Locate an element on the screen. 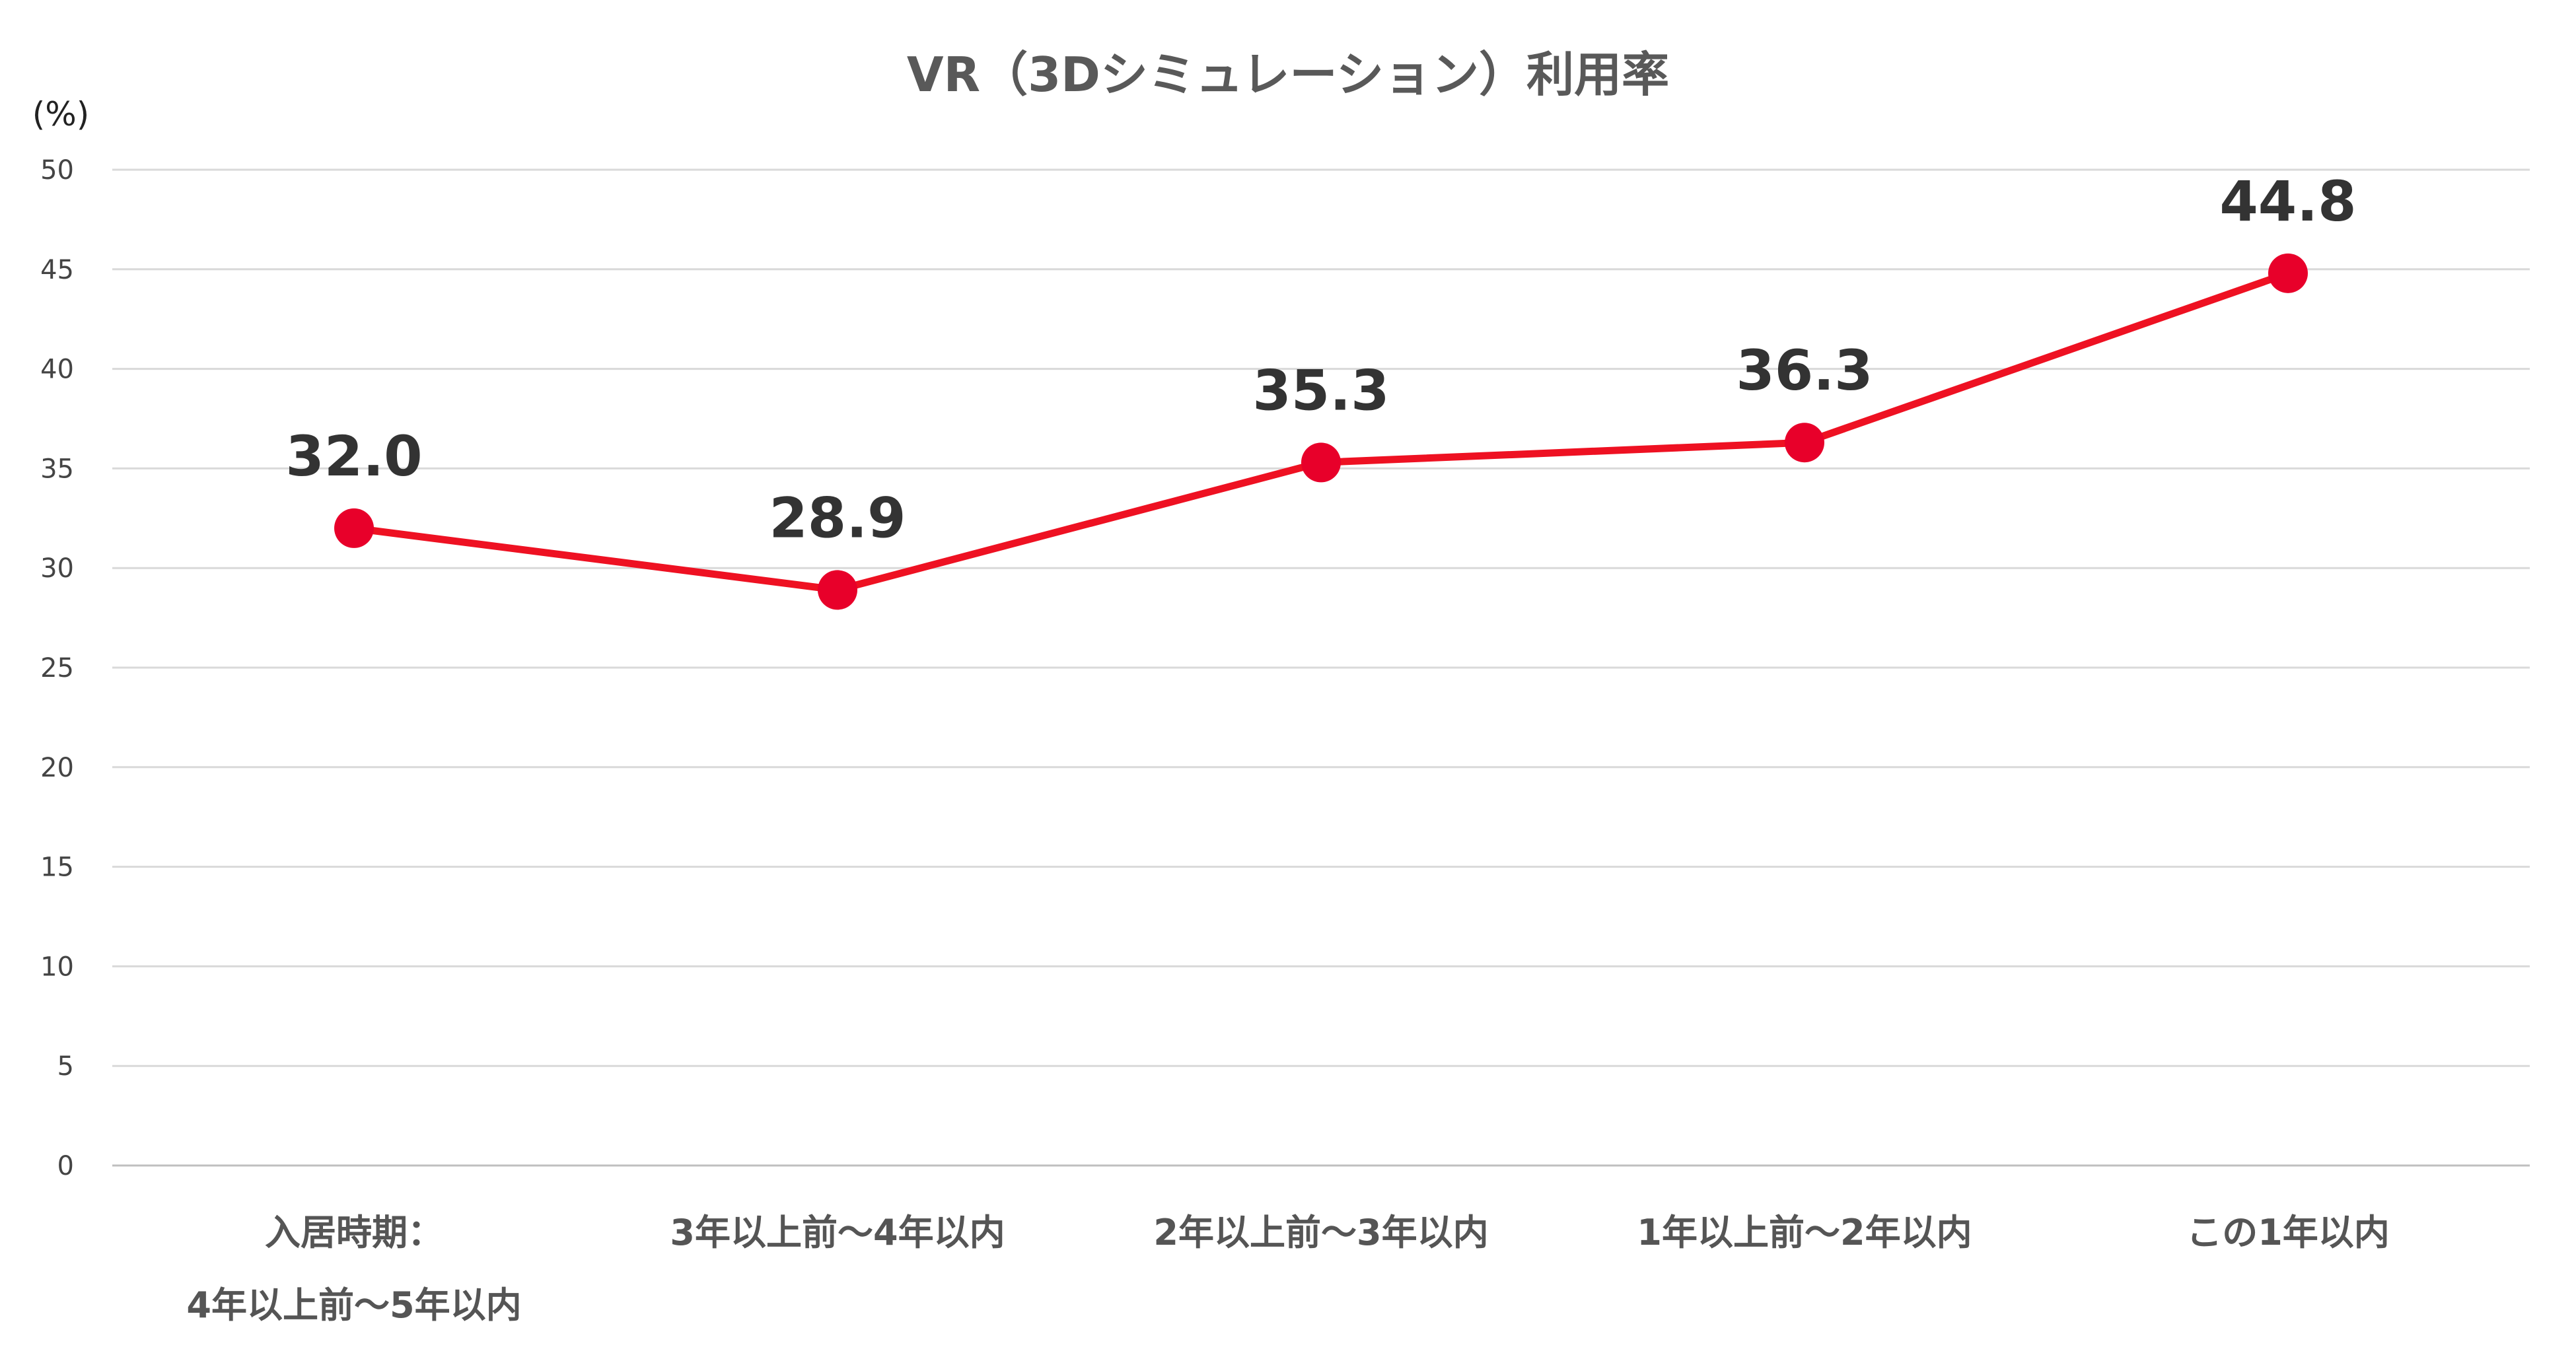 The image size is (2576, 1357). data-label-2: 35.3 is located at coordinates (1321, 390).